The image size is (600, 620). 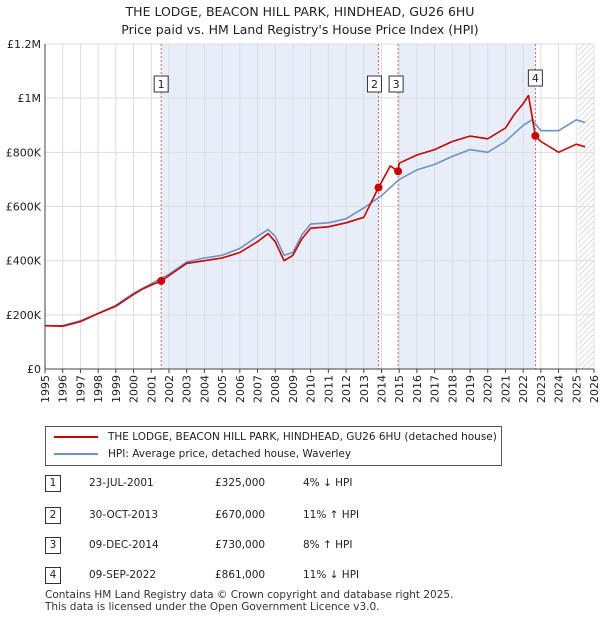 I want to click on y-tick-label: £1.2M, so click(x=24, y=44).